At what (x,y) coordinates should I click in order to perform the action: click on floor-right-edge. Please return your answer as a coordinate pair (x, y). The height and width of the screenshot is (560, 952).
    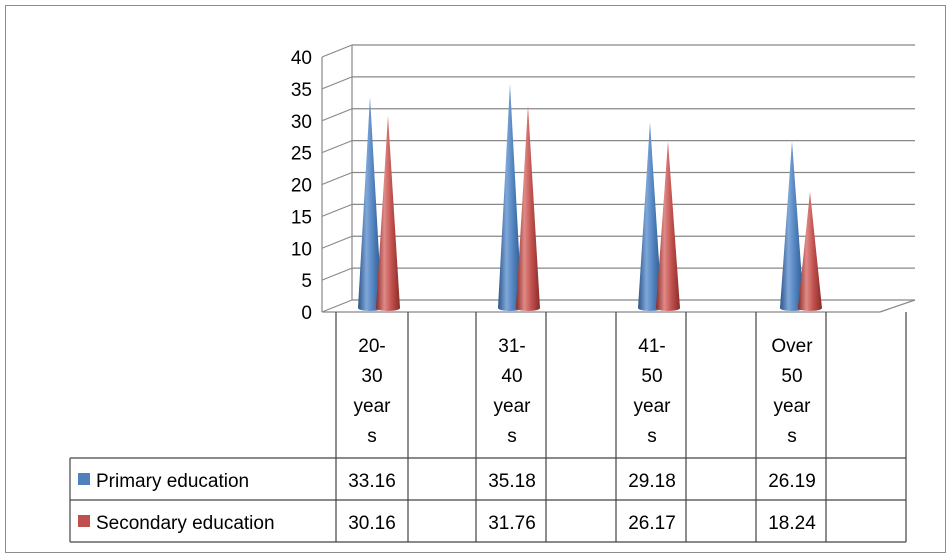
    Looking at the image, I should click on (897, 306).